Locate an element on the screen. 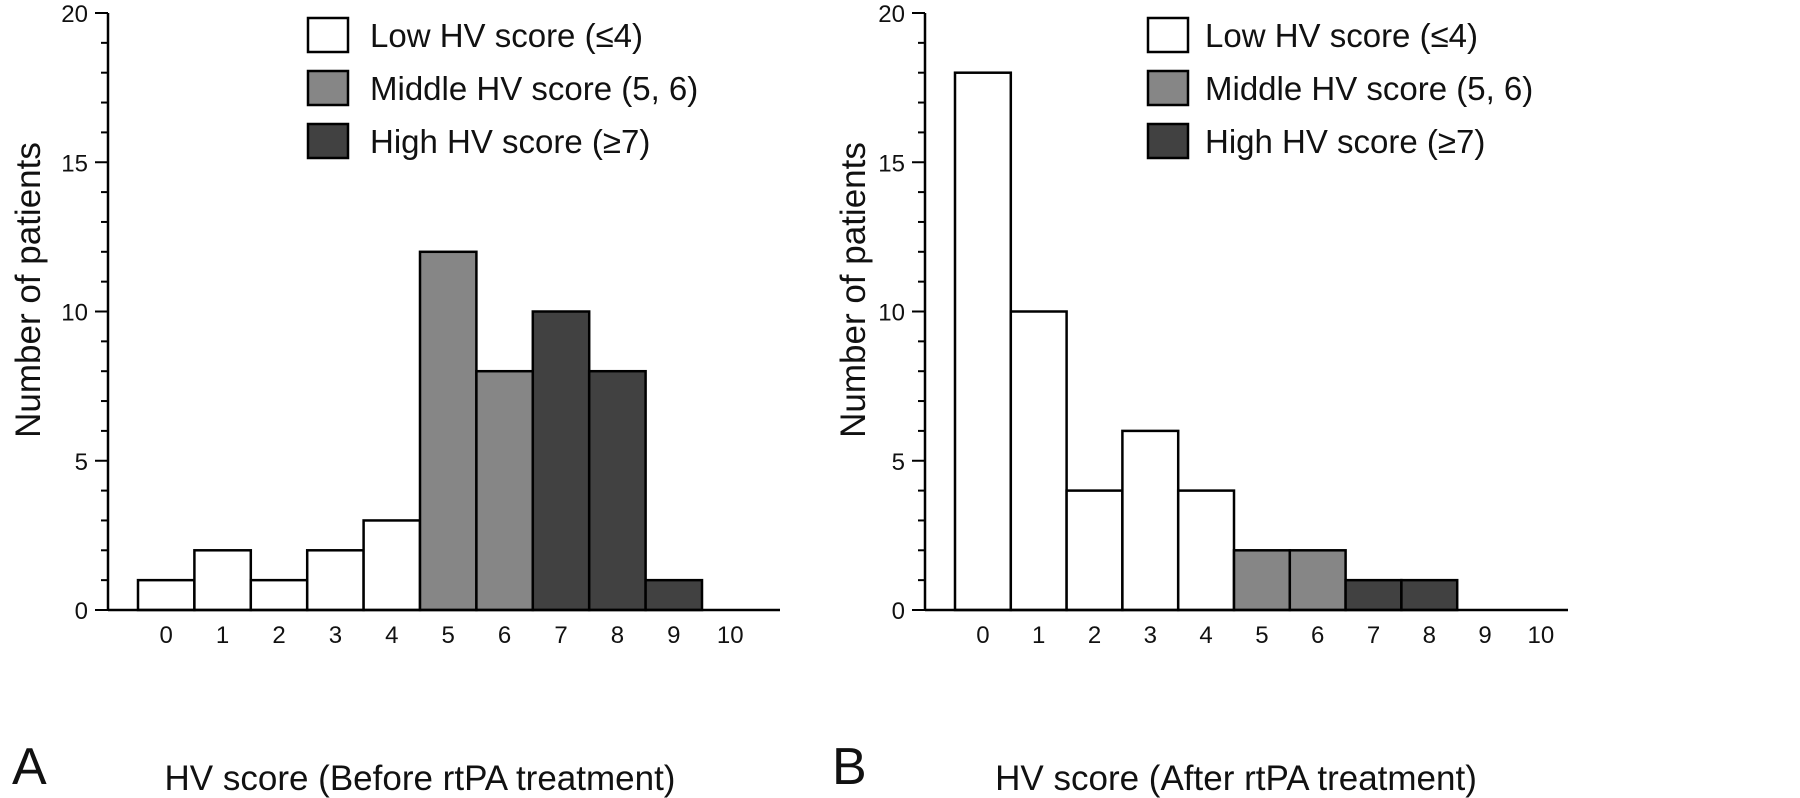  x-axis-title: HV score (Before rtPA treatment) is located at coordinates (420, 778).